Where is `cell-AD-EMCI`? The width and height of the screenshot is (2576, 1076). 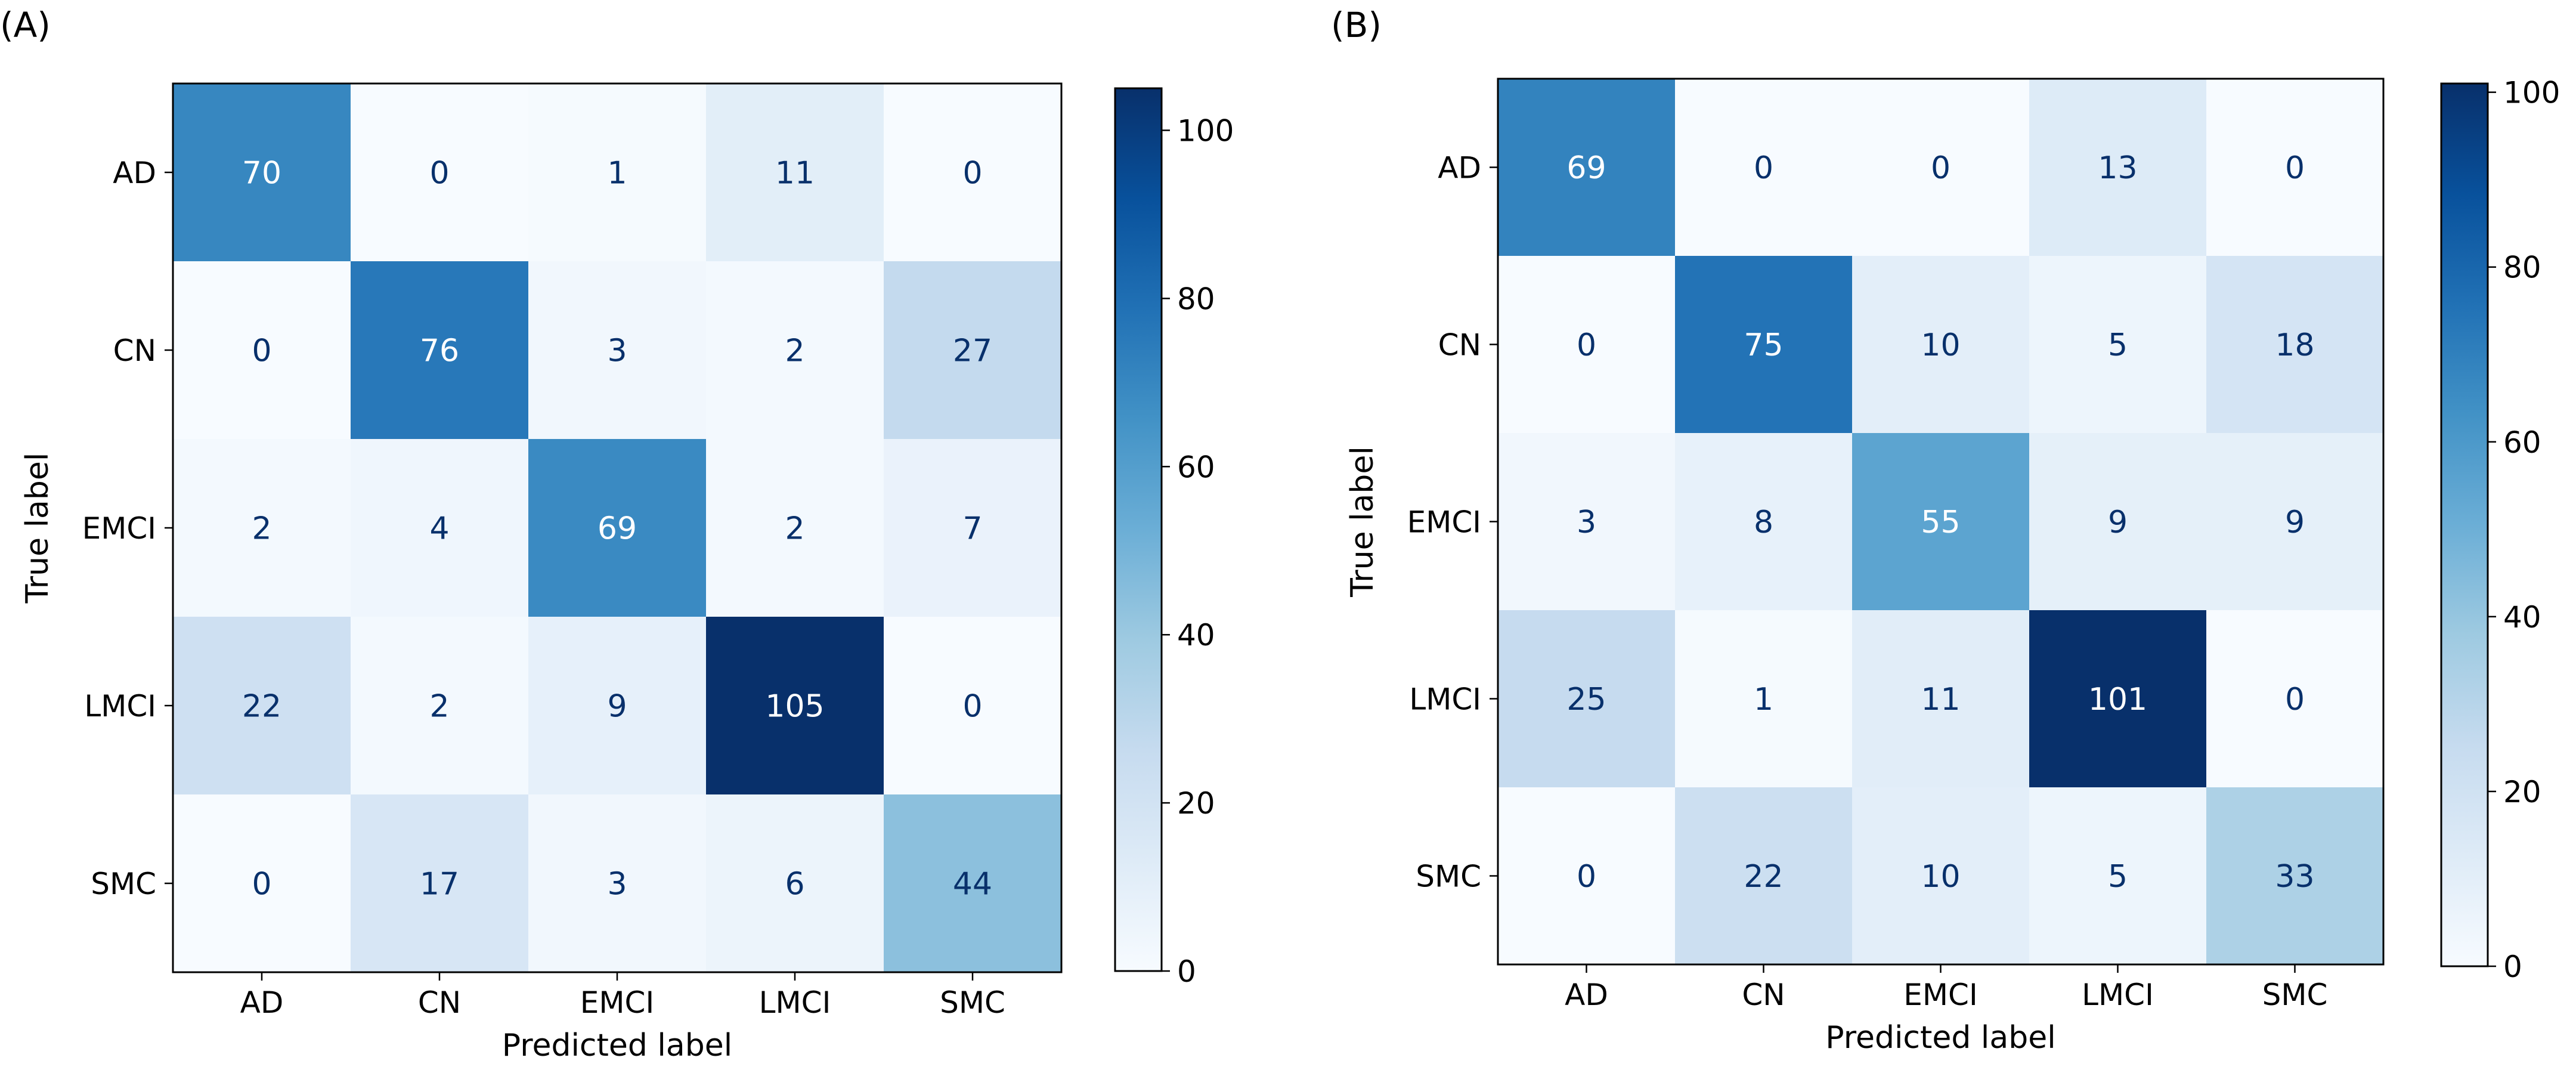
cell-AD-EMCI is located at coordinates (617, 173).